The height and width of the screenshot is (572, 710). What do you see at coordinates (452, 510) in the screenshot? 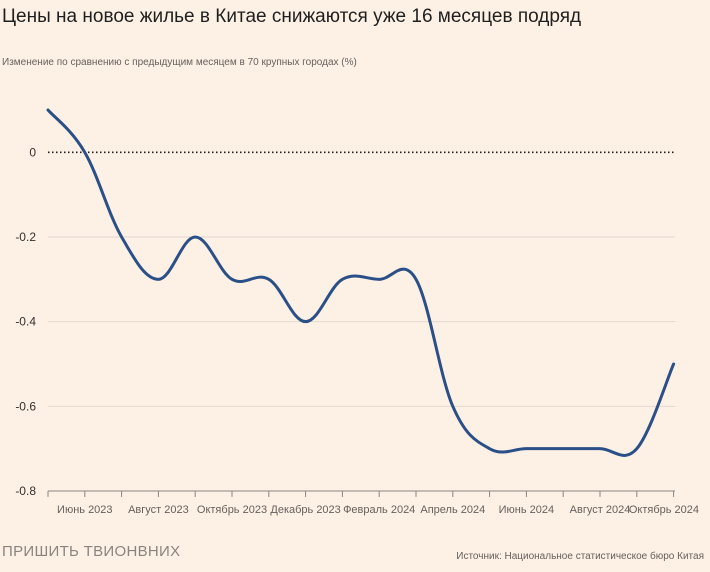
I see `x-tick-label: Апрель 2024` at bounding box center [452, 510].